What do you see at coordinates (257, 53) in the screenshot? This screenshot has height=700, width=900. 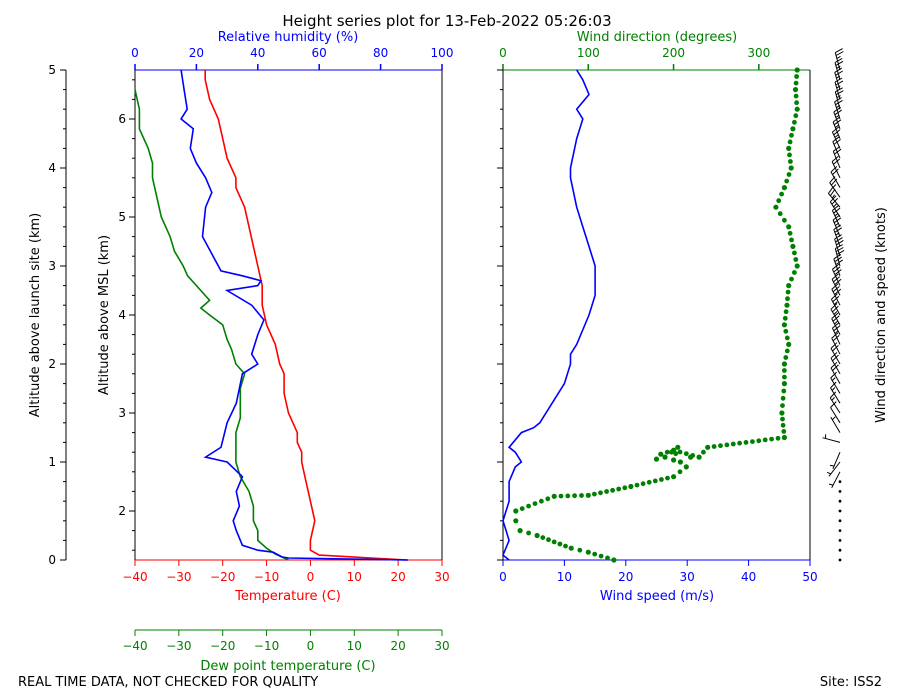 I see `rh-tick-label: 40` at bounding box center [257, 53].